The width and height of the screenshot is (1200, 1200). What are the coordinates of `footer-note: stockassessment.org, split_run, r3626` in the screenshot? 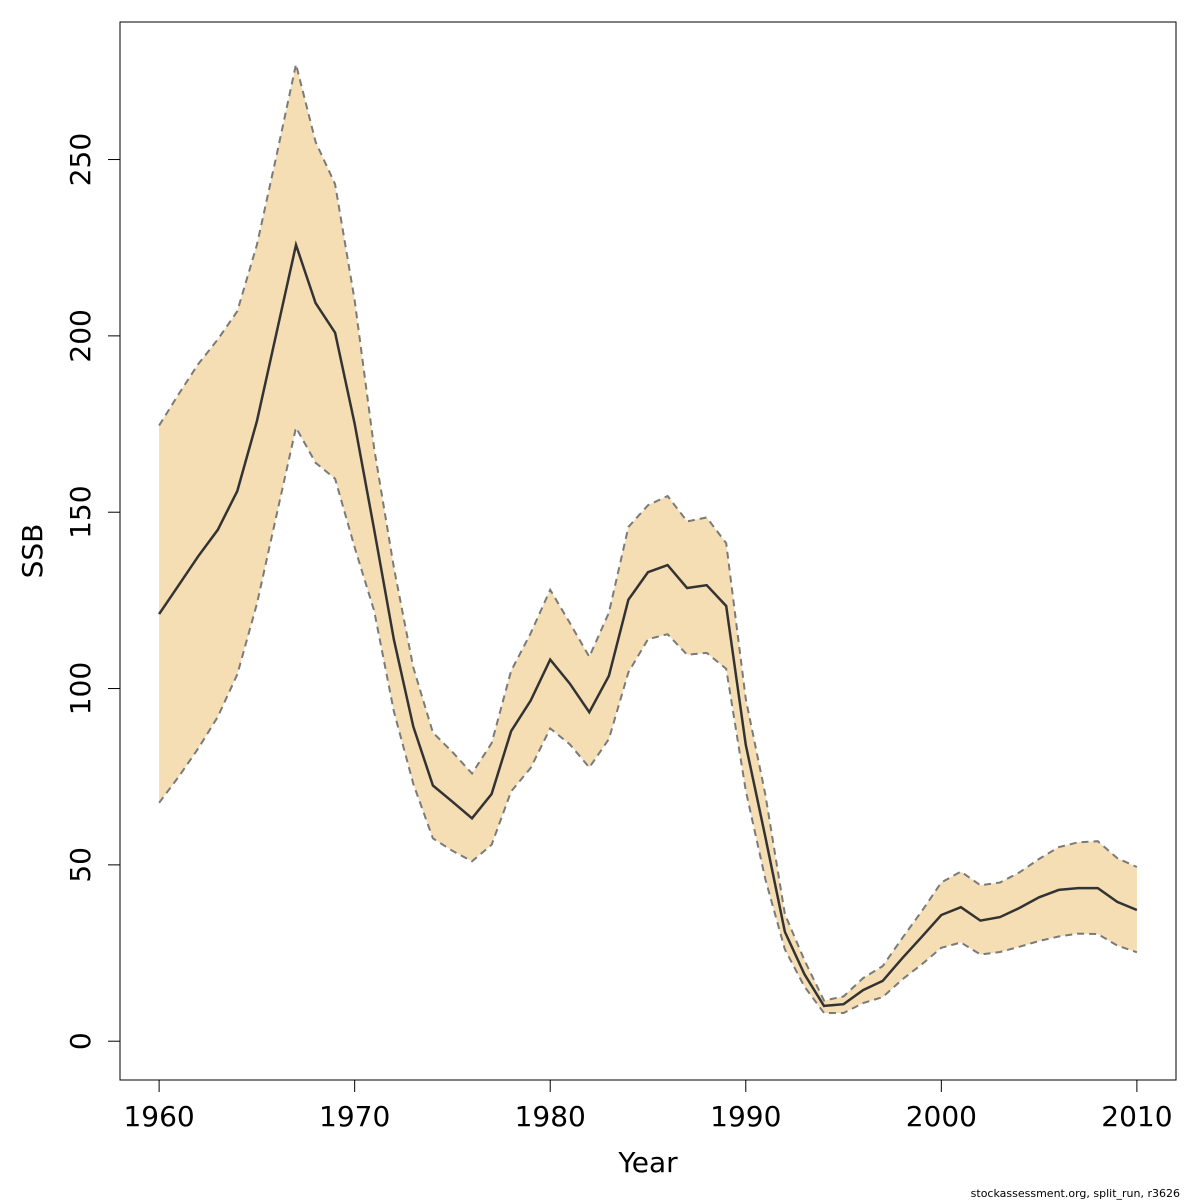 It's located at (1075, 1193).